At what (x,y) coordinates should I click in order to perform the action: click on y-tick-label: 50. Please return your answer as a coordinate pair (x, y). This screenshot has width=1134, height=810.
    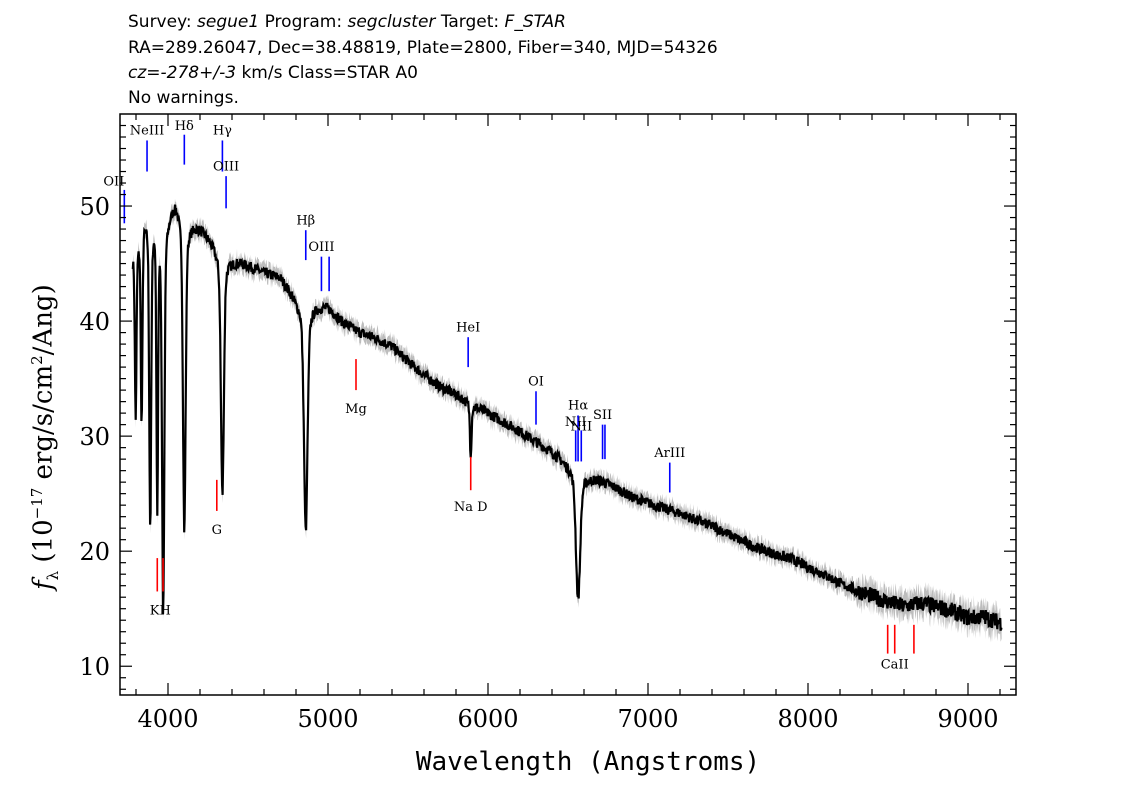
    Looking at the image, I should click on (94, 207).